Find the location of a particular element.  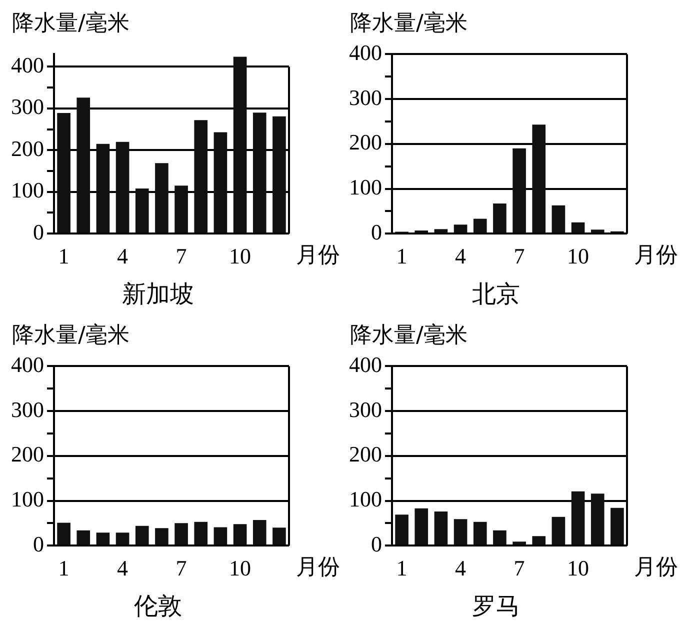

text: 北京 is located at coordinates (496, 294).